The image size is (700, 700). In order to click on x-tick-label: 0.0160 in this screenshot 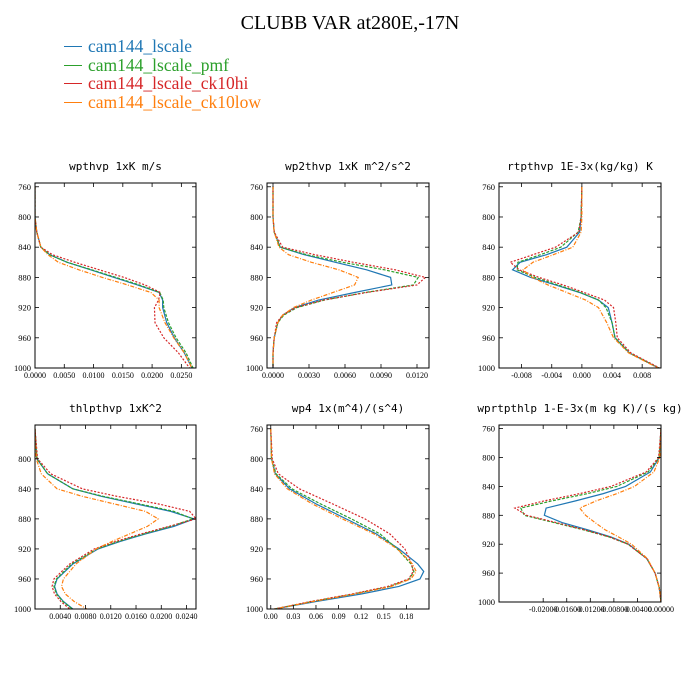, I will do `click(136, 616)`.